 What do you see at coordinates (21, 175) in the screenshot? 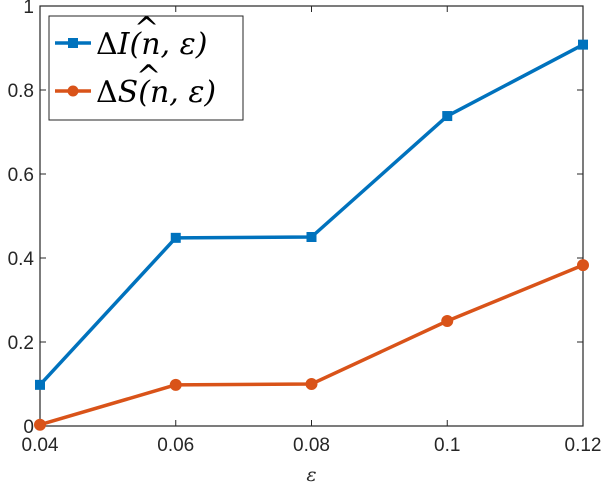
I see `y-tick-label: 0.6` at bounding box center [21, 175].